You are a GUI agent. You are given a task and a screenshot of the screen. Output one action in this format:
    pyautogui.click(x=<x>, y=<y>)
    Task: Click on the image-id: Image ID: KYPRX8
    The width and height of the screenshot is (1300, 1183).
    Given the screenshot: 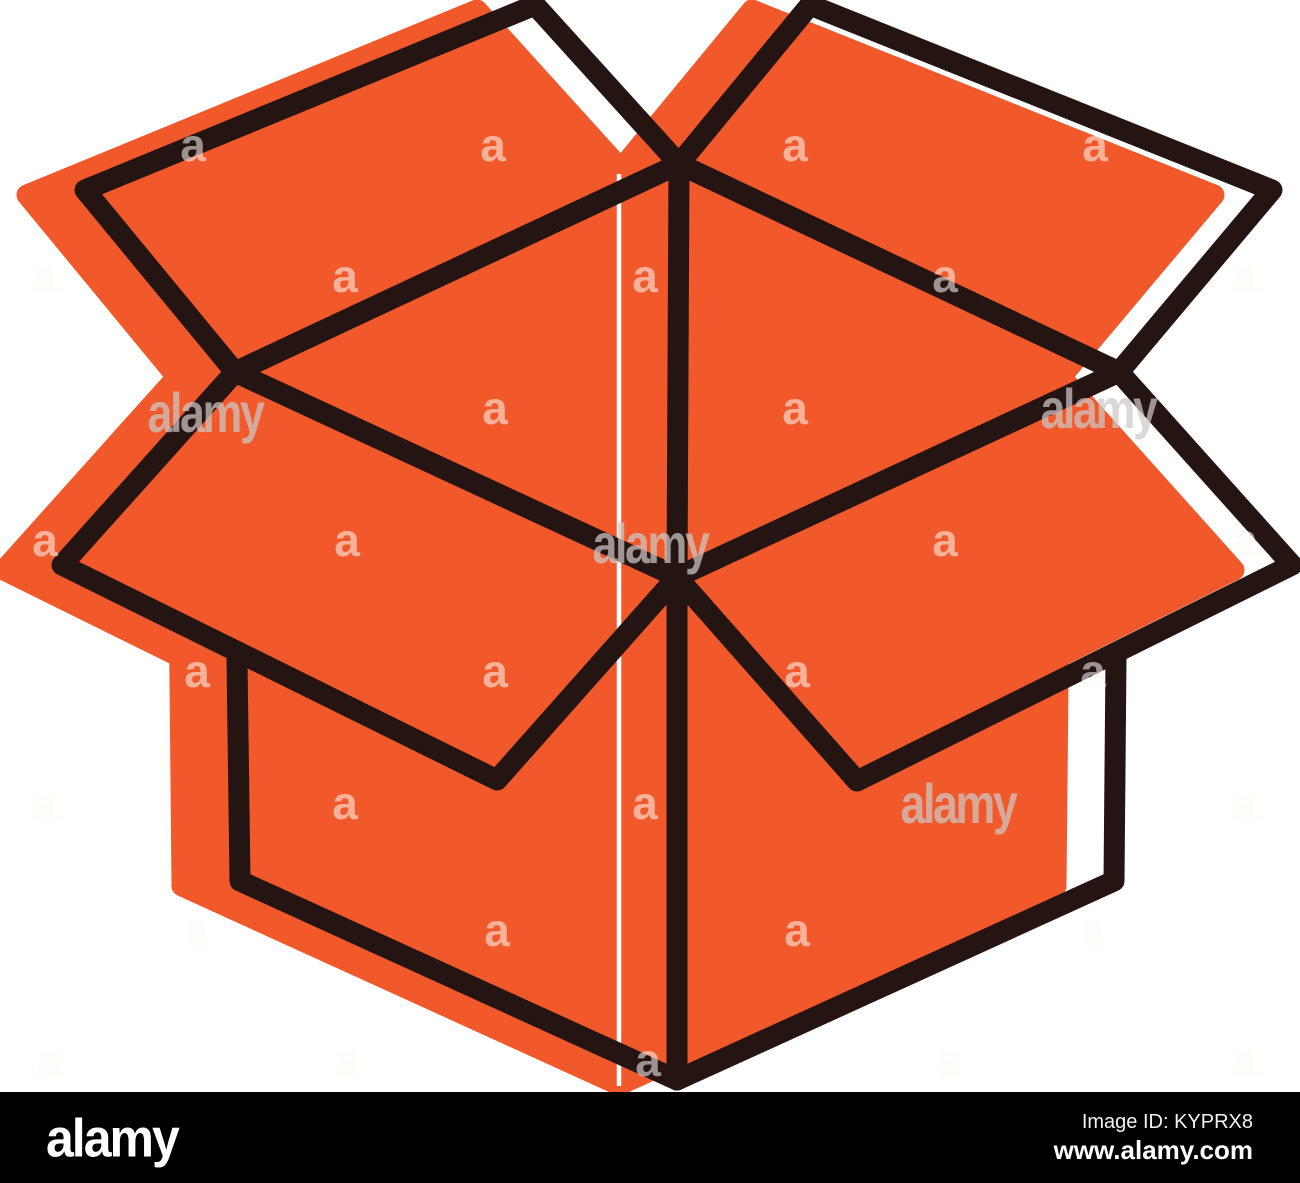 What is the action you would take?
    pyautogui.click(x=1167, y=1121)
    